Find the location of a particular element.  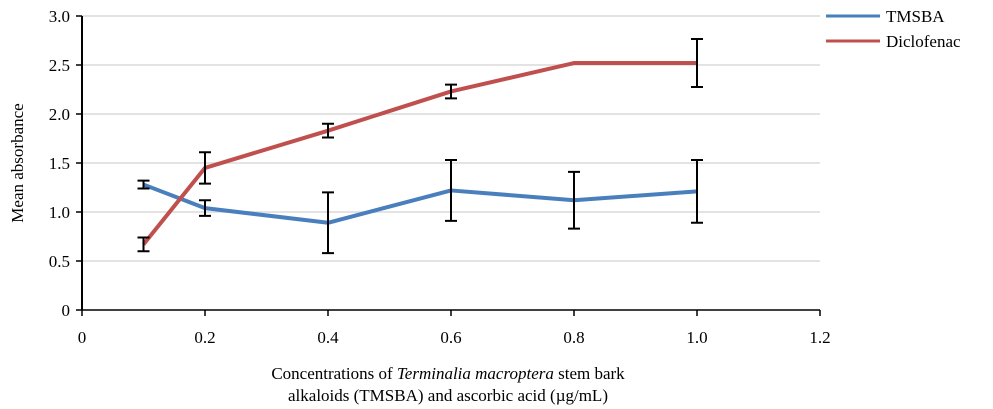

x-tick-label: 0.8 is located at coordinates (573, 337).